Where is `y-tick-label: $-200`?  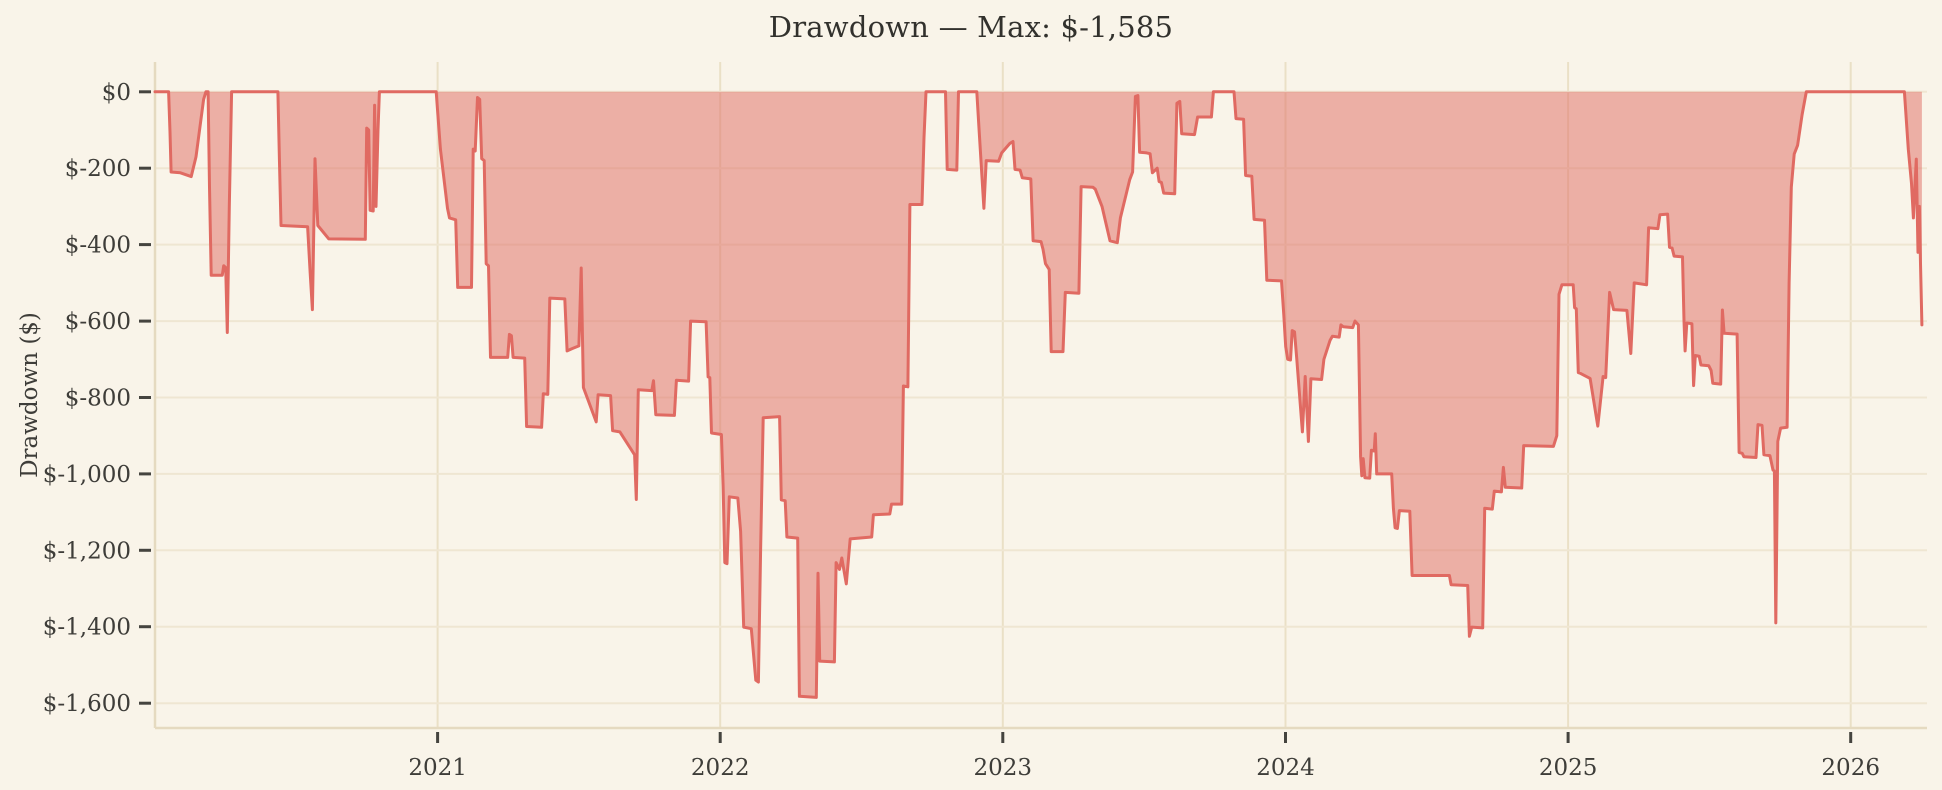 y-tick-label: $-200 is located at coordinates (98, 169).